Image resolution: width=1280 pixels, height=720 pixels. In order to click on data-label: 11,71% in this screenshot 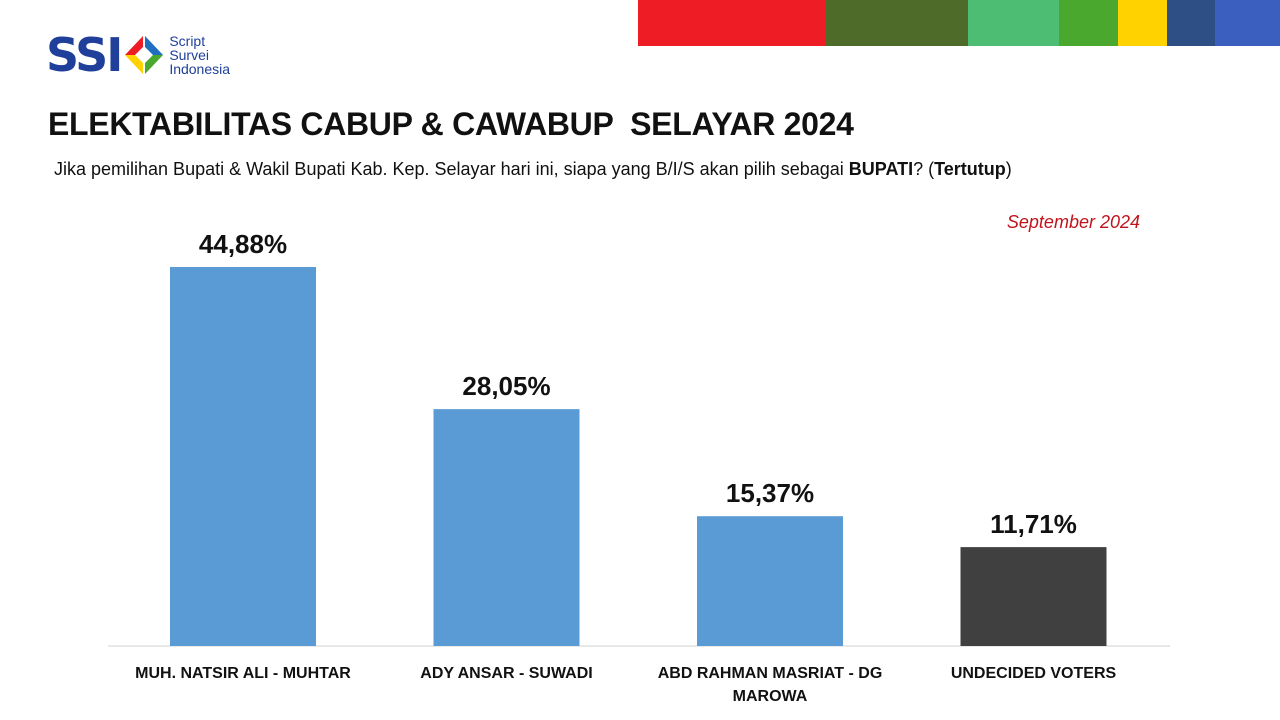, I will do `click(1033, 524)`.